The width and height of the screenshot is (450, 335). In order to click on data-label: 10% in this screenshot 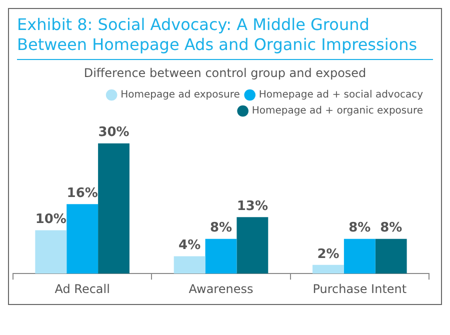, I will do `click(50, 220)`.